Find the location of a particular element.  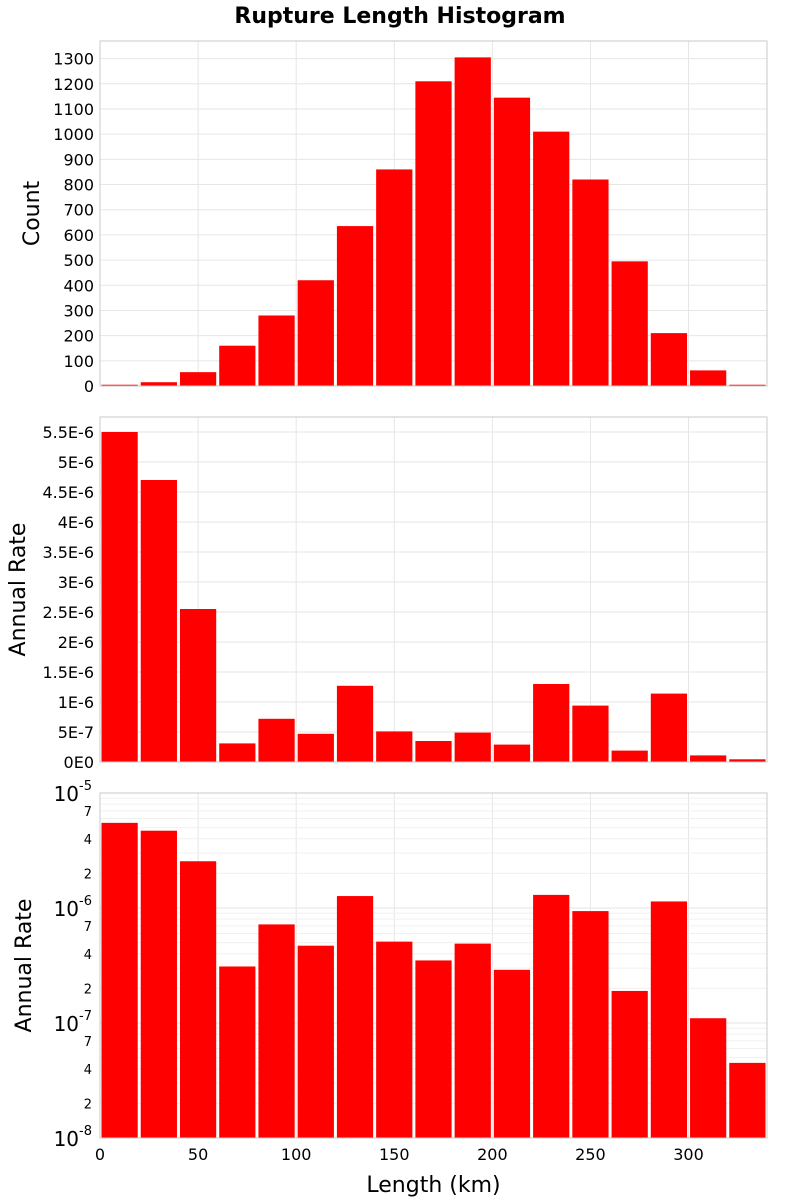

x-tick-label: 50 is located at coordinates (198, 1154).